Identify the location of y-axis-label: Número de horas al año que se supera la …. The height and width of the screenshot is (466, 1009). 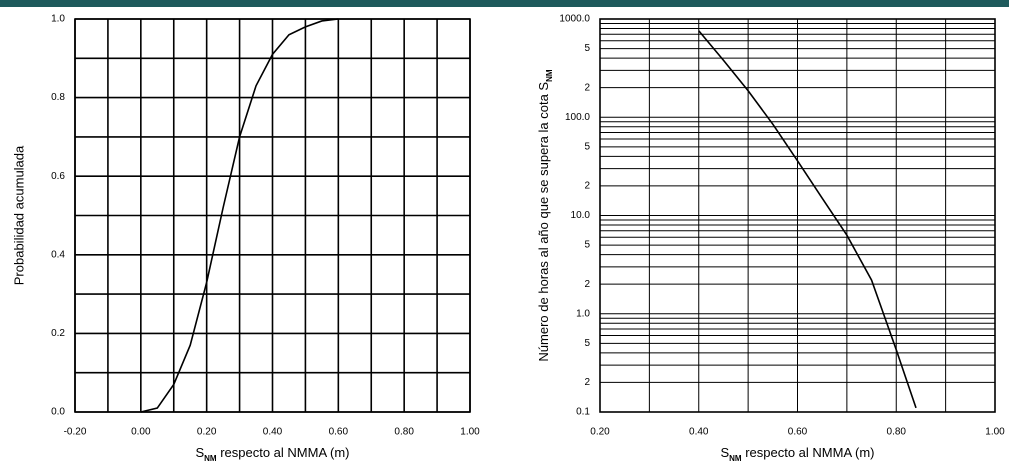
(544, 215).